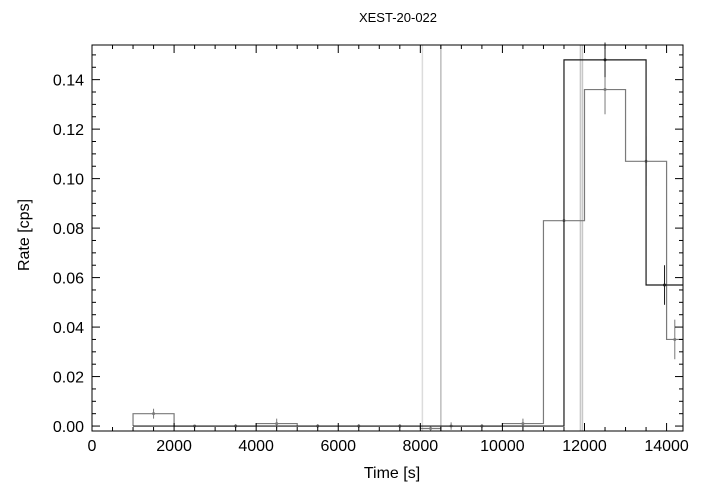 This screenshot has width=721, height=487. I want to click on y-tick-label-0: 0.00, so click(68, 427).